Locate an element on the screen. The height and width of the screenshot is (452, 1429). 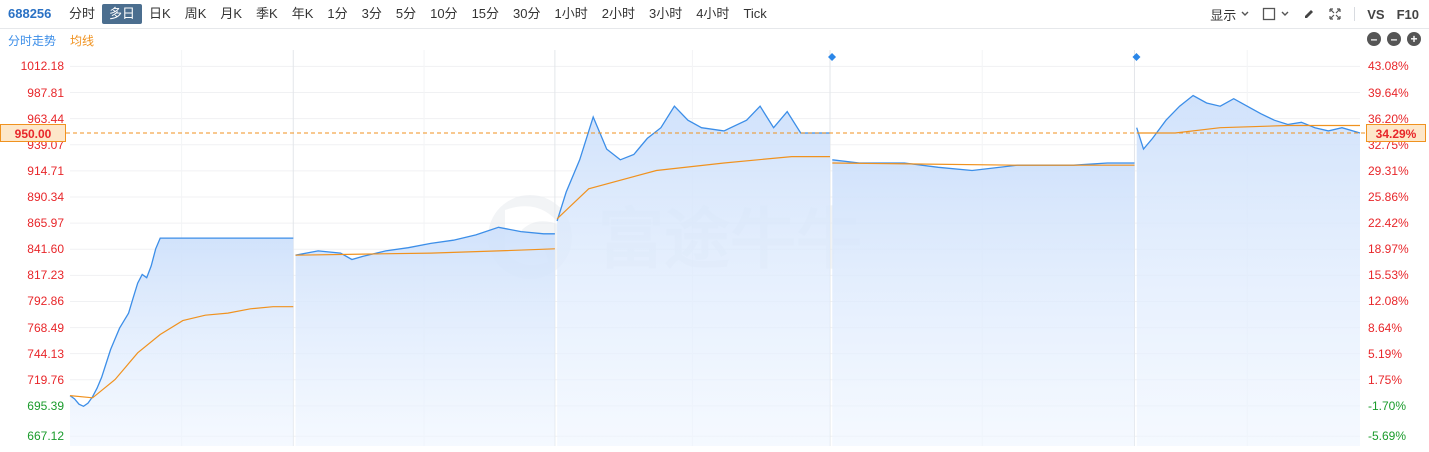
y-tick-label: 841.60 is located at coordinates (45, 249).